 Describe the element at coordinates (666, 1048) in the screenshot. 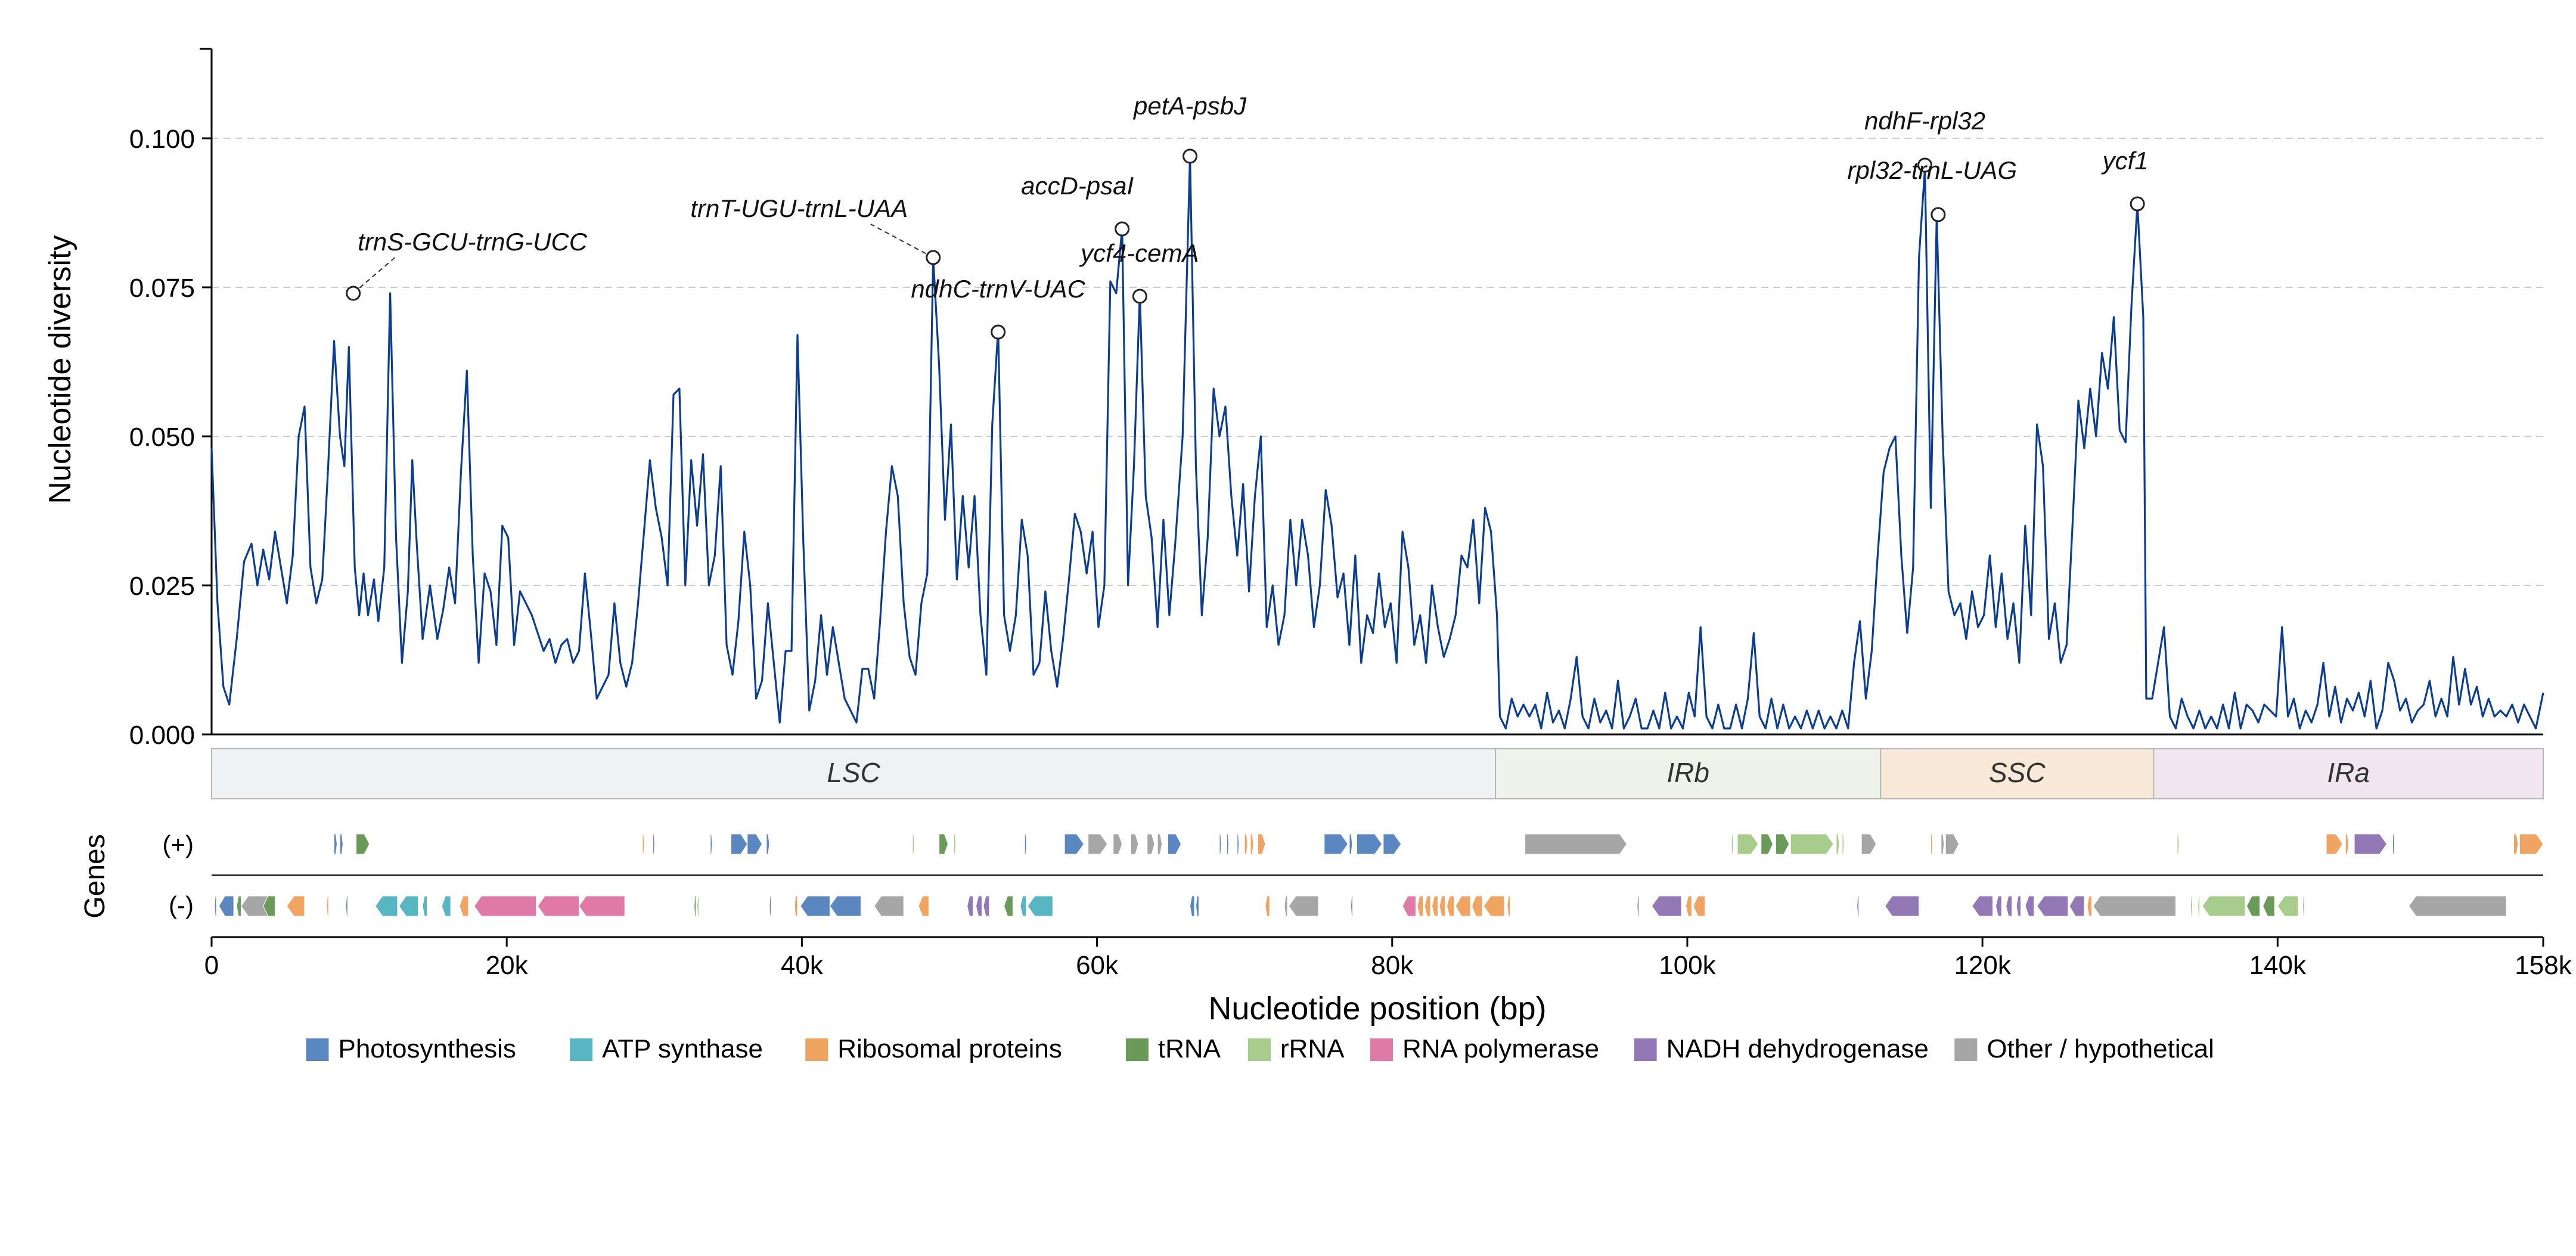

I see `legend-item: ATP synthase` at that location.